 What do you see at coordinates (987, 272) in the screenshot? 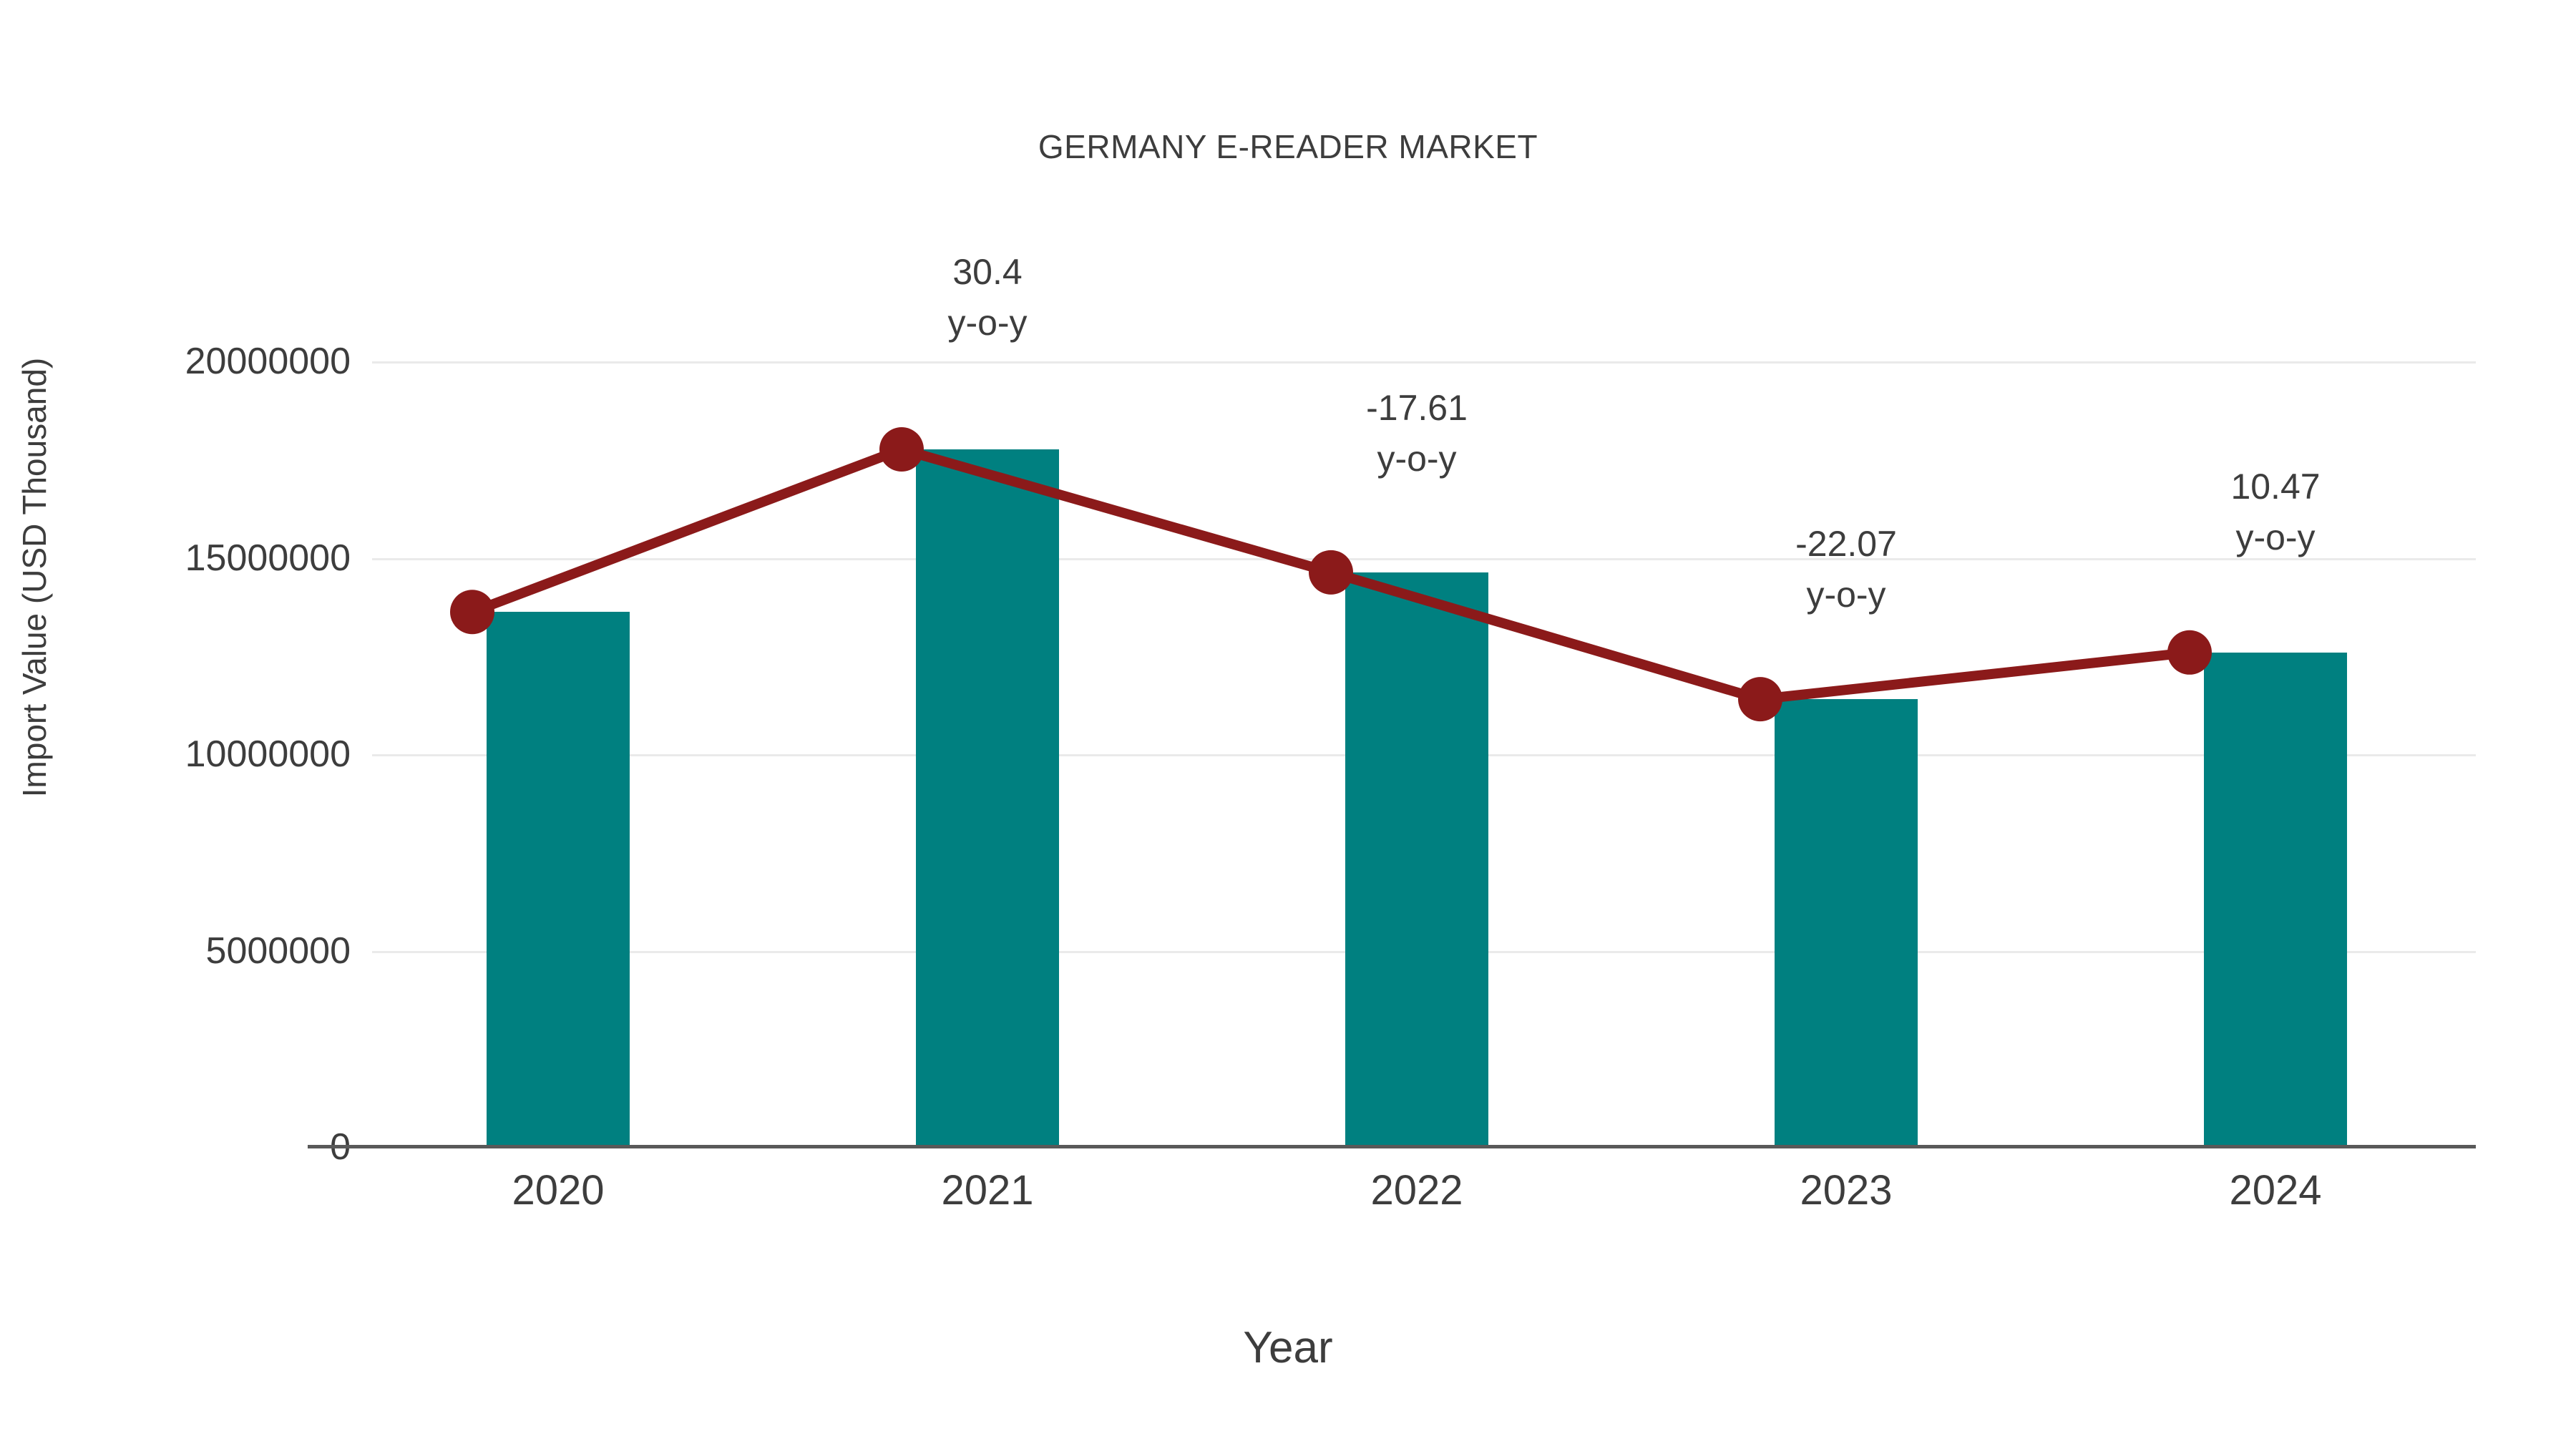
I see `annotation-2021-value: 30.4` at bounding box center [987, 272].